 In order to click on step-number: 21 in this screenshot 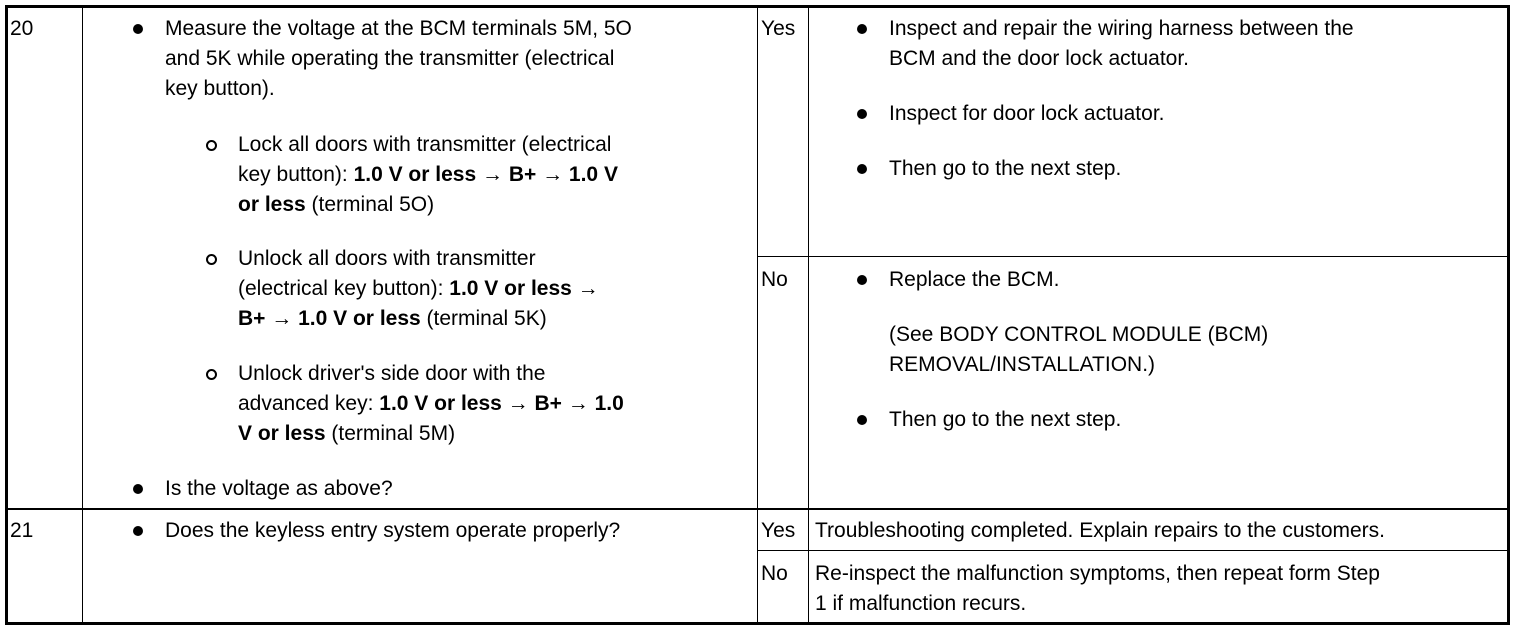, I will do `click(22, 530)`.